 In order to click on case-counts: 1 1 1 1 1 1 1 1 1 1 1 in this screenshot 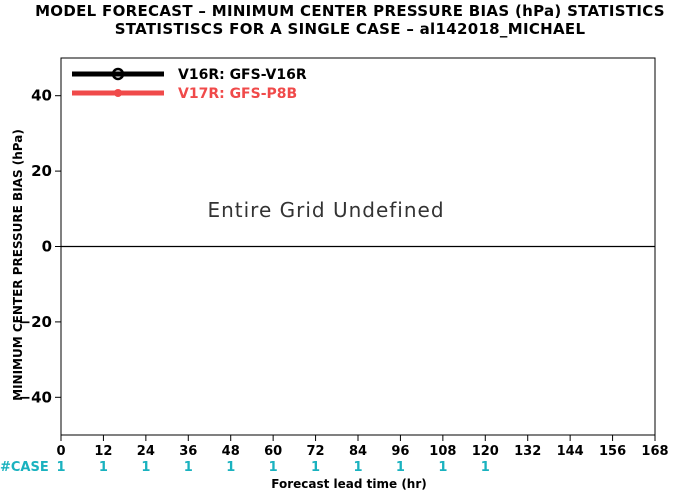, I will do `click(272, 467)`.